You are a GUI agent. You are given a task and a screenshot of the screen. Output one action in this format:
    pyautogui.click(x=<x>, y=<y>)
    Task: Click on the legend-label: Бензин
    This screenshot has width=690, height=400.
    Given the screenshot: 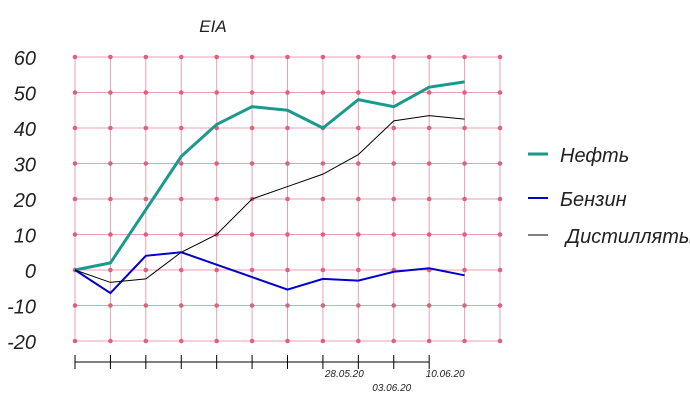 What is the action you would take?
    pyautogui.click(x=593, y=200)
    